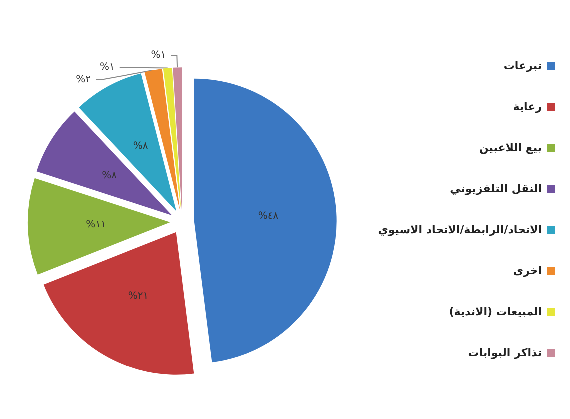  Describe the element at coordinates (84, 80) in the screenshot. I see `data-label: %٢` at that location.